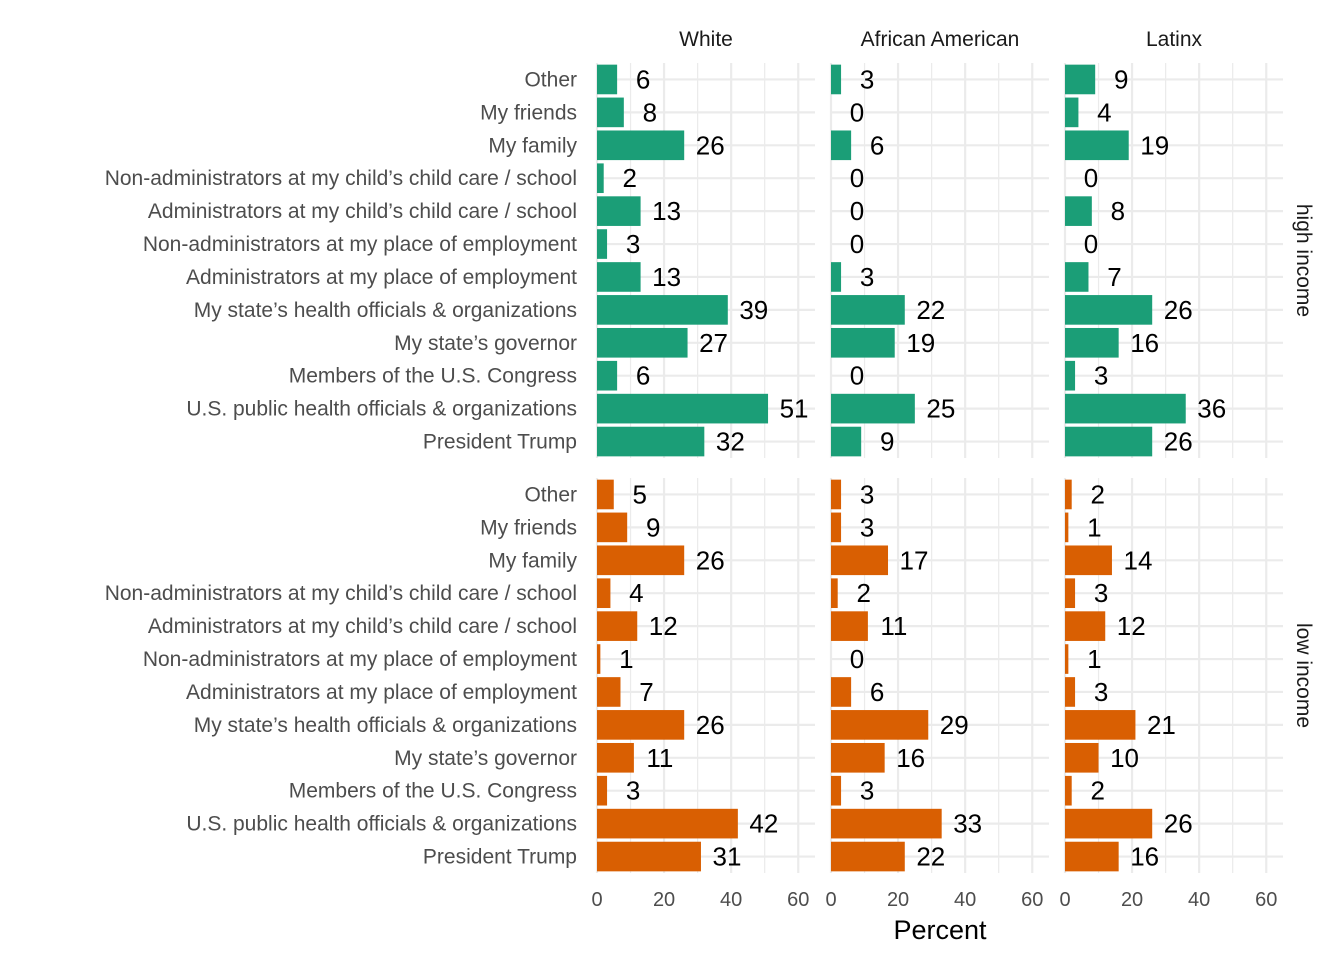 The image size is (1344, 960). I want to click on category-label-members-of-the-u-s-congress: Members of the U.S. Congress, so click(433, 376).